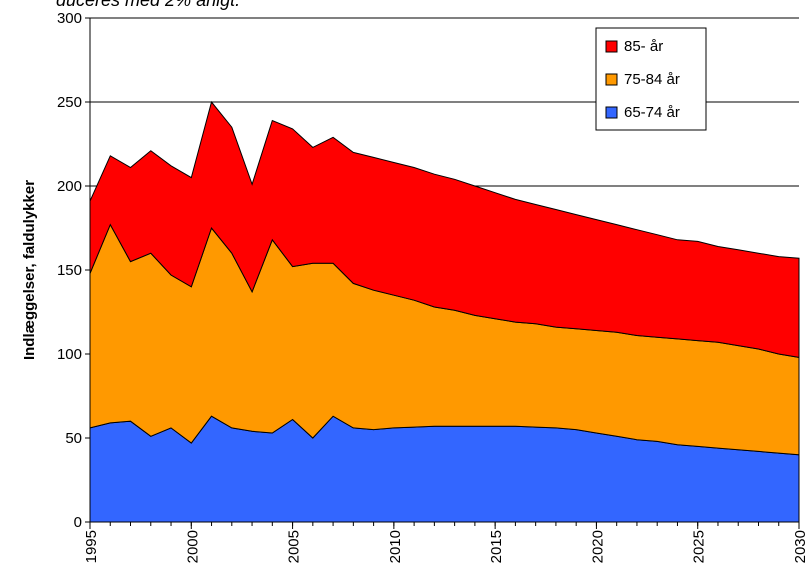  What do you see at coordinates (69, 18) in the screenshot?
I see `y-tick-label: 300` at bounding box center [69, 18].